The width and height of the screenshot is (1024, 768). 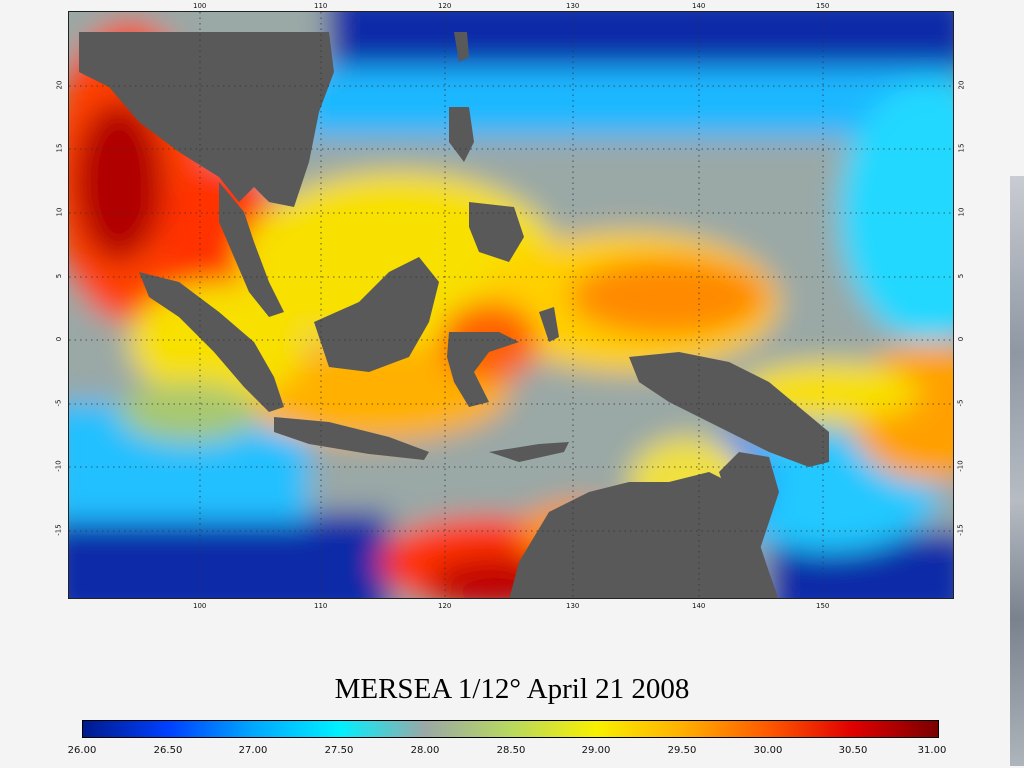 I want to click on colorbar-label: 29.00, so click(x=596, y=750).